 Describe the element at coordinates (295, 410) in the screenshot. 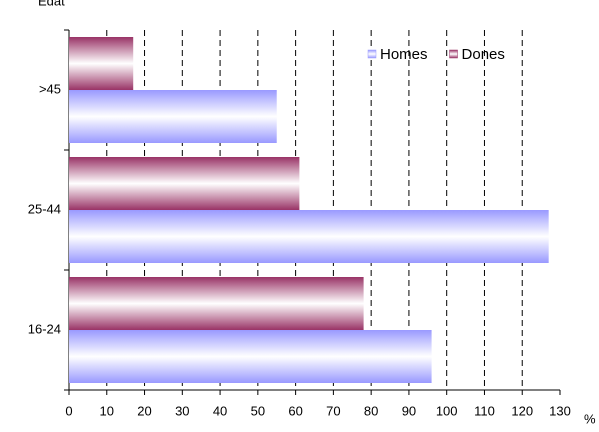

I see `x-tick-label: 60` at that location.